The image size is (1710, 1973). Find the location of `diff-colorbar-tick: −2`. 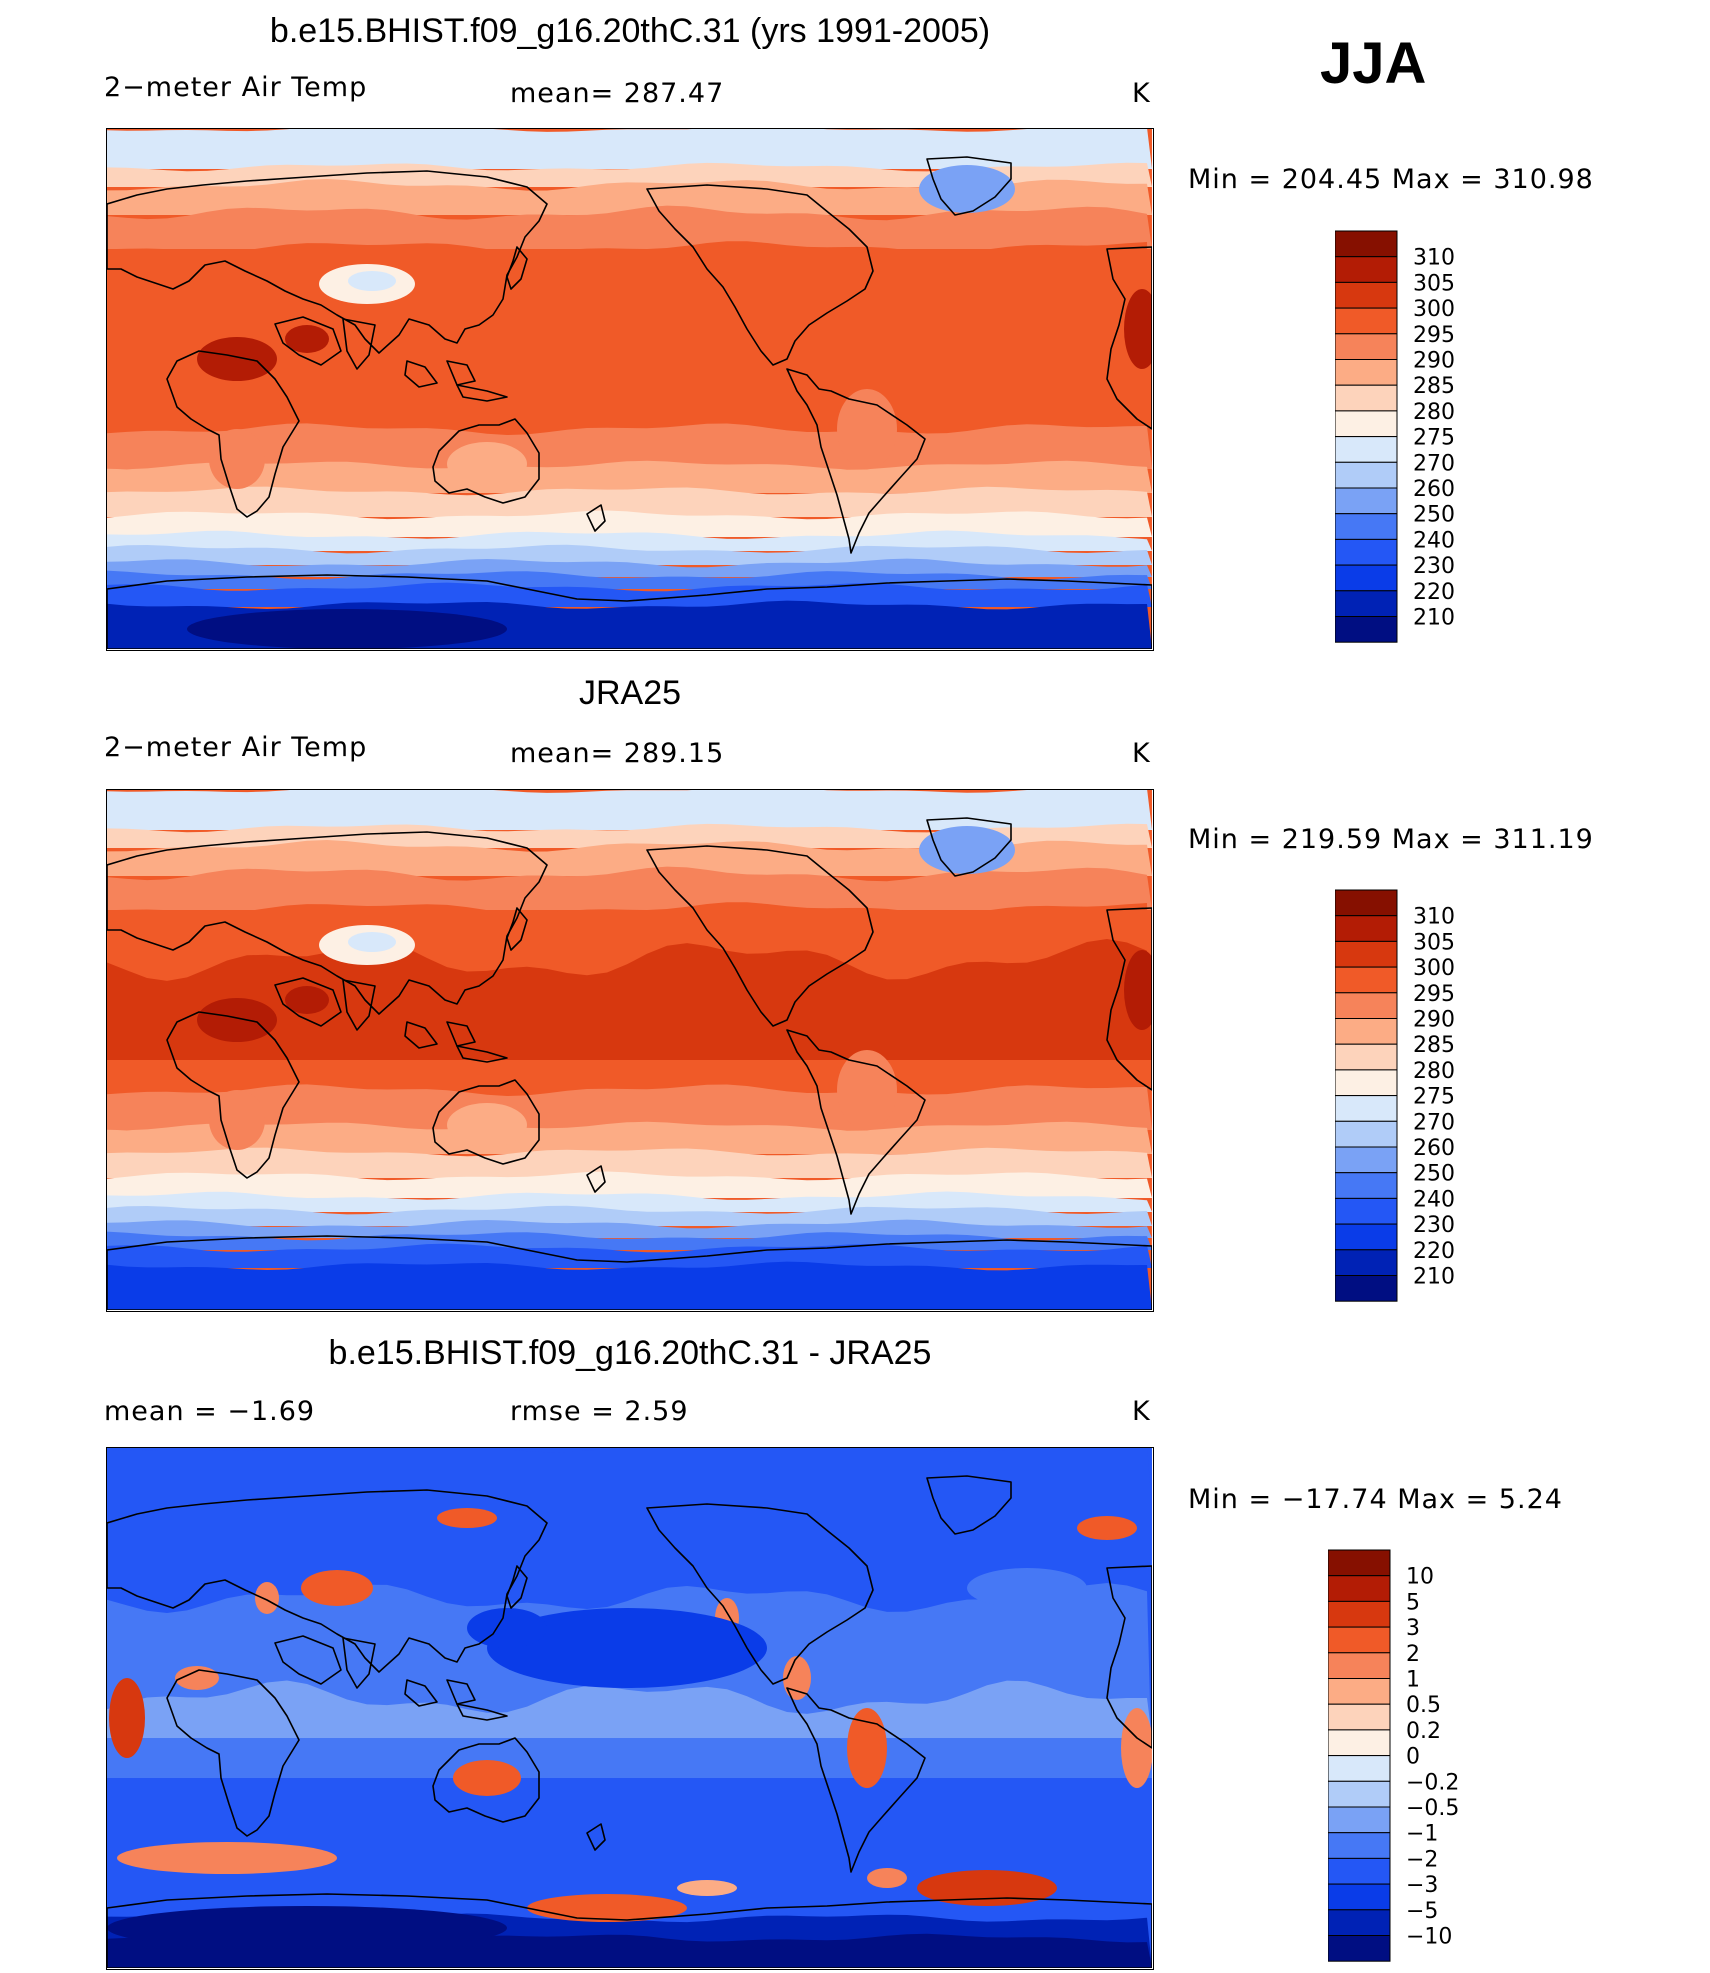

diff-colorbar-tick: −2 is located at coordinates (1422, 1859).